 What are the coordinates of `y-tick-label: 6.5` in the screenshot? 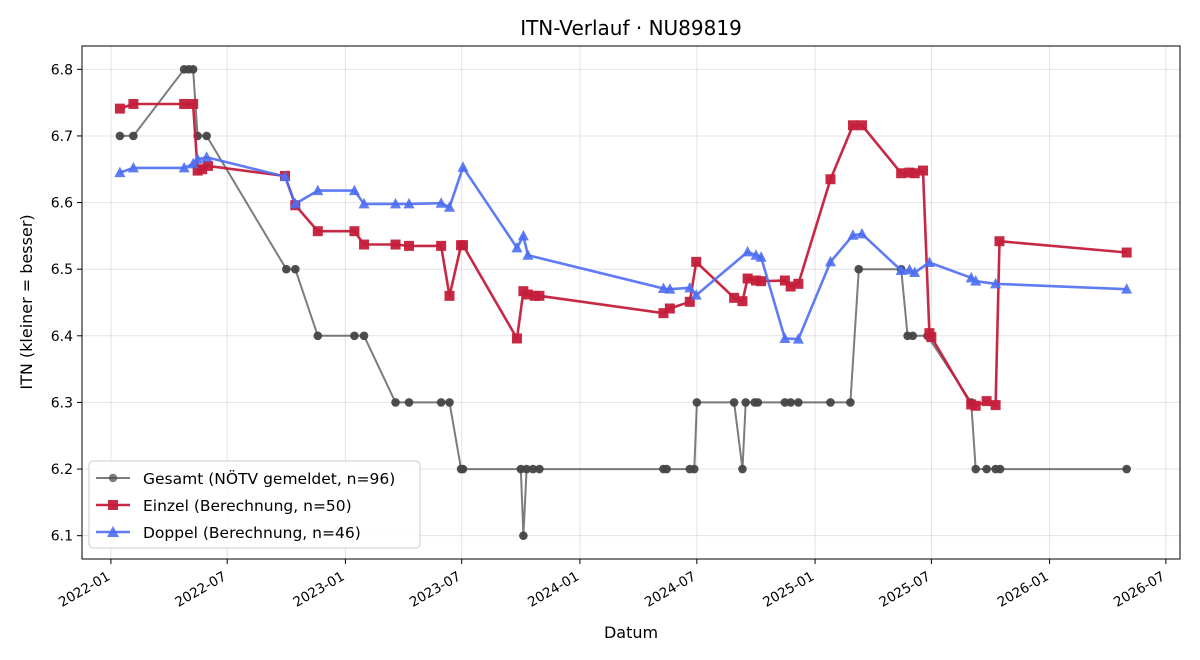 It's located at (62, 270).